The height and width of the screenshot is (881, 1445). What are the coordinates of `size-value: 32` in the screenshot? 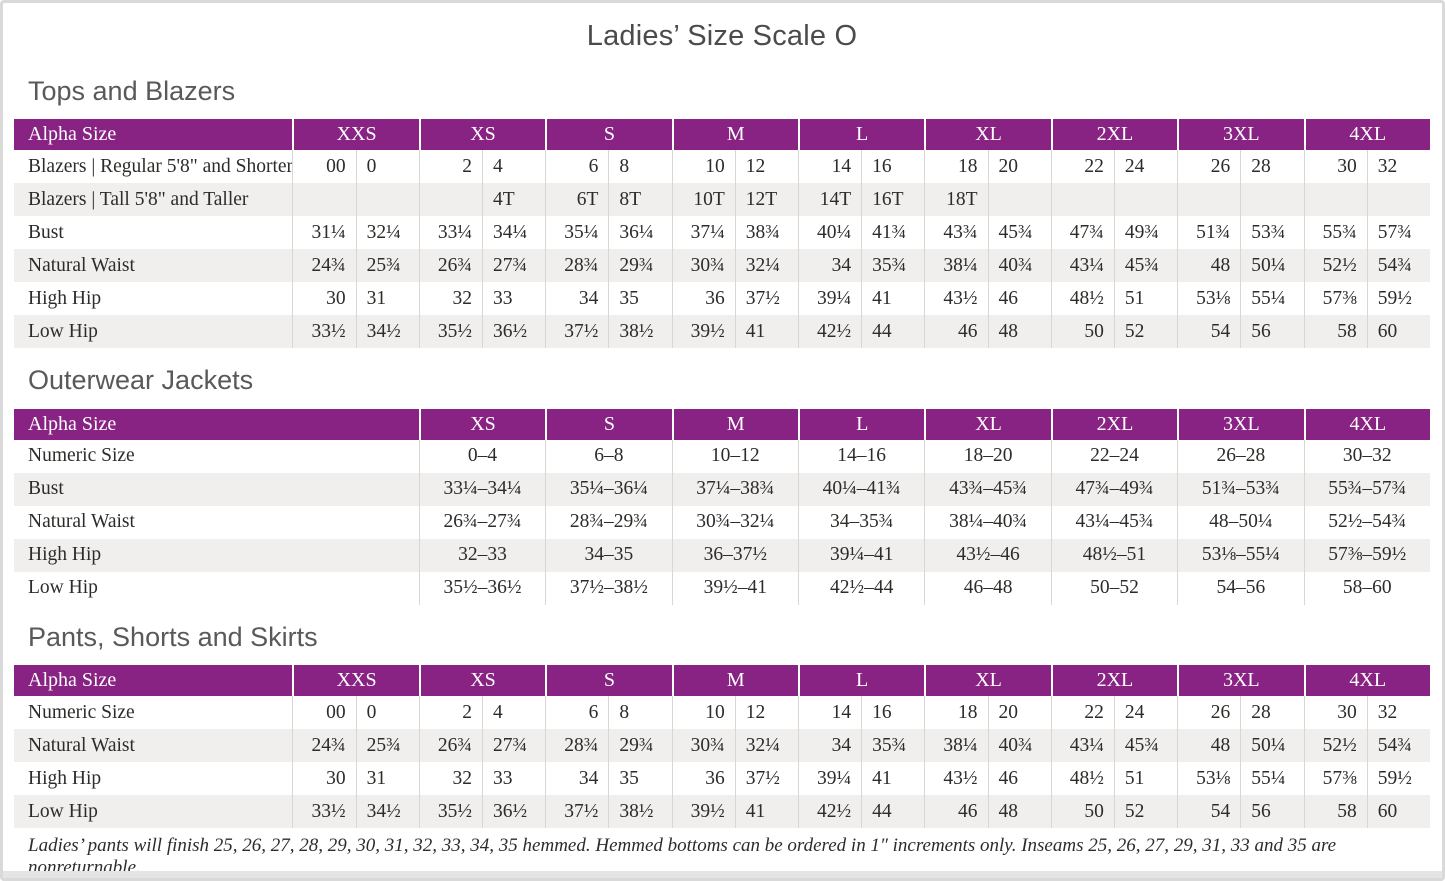 It's located at (1398, 713).